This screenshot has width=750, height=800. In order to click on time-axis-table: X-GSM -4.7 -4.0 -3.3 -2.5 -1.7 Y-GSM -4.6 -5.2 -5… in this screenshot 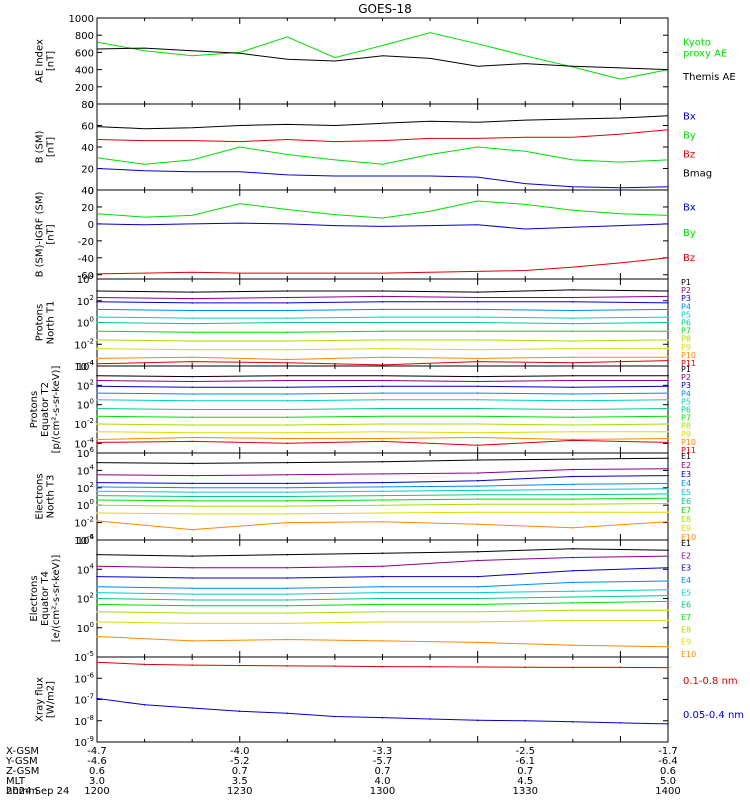, I will do `click(343, 771)`.